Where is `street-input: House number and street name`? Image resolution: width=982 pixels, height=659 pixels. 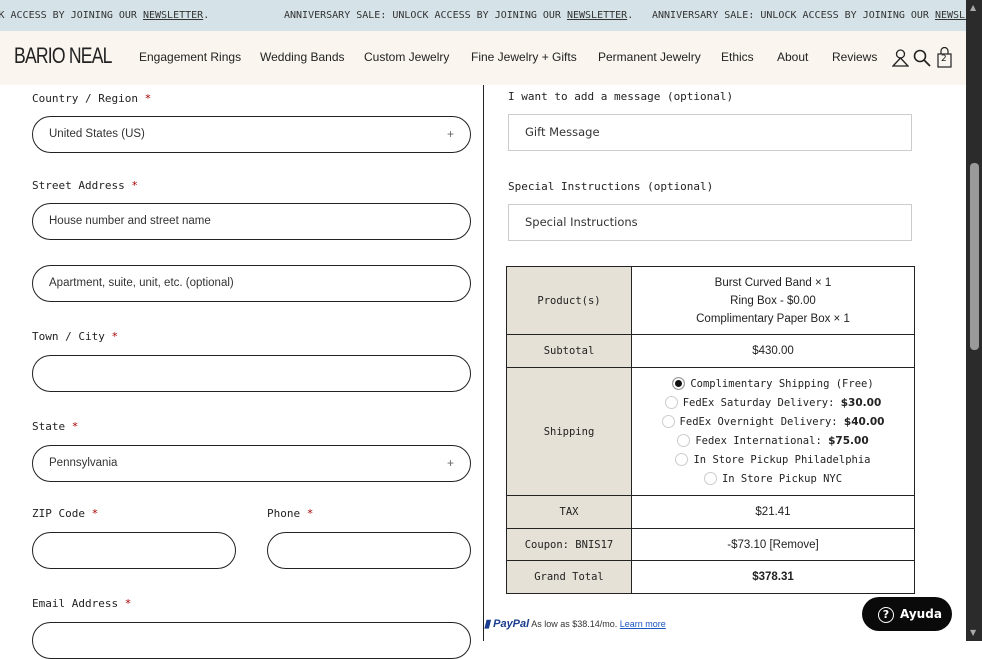 street-input: House number and street name is located at coordinates (251, 221).